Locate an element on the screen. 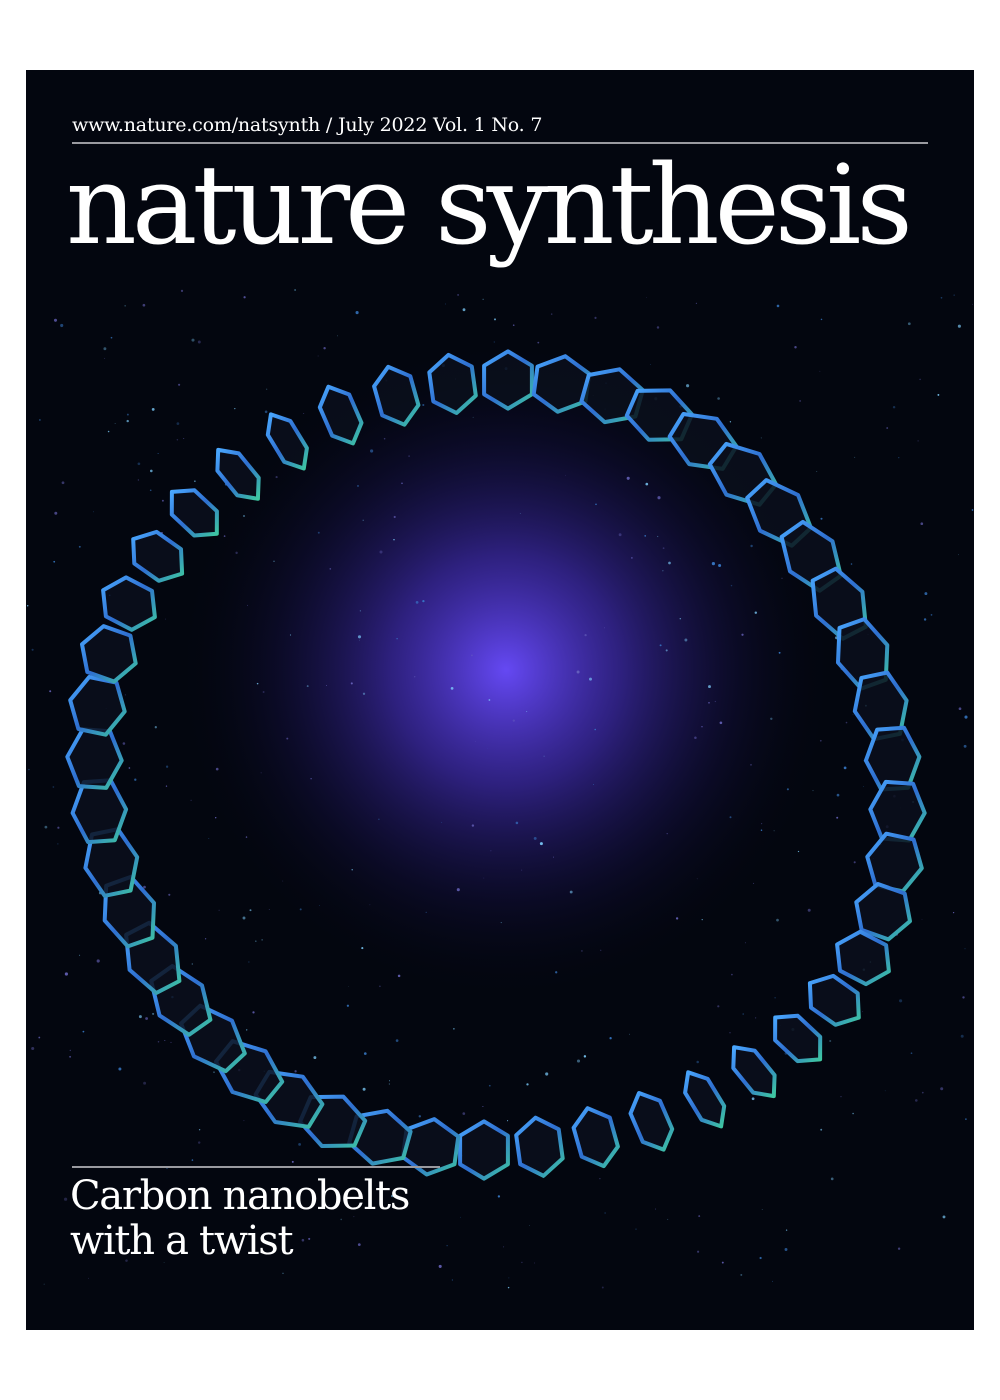  headline-line-2: with a twist is located at coordinates (182, 1241).